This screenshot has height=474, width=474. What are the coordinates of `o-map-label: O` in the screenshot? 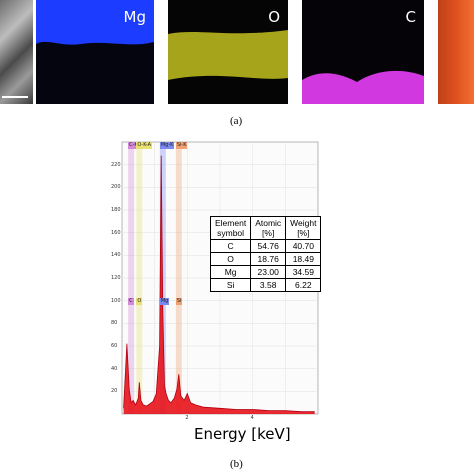 It's located at (274, 17).